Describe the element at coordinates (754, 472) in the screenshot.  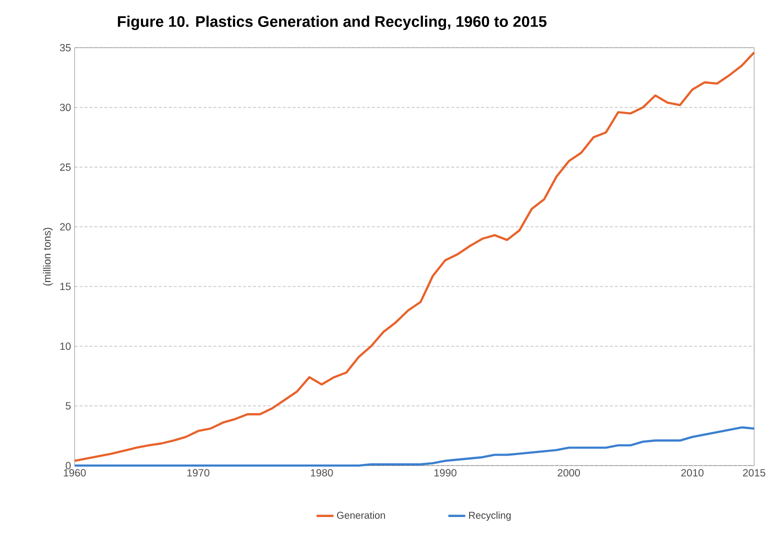
I see `x-tick-label: 2015` at that location.